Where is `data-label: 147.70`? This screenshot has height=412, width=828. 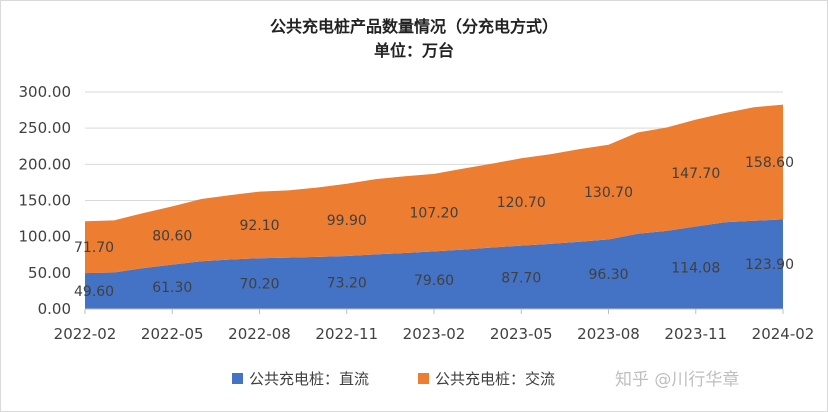
data-label: 147.70 is located at coordinates (695, 174).